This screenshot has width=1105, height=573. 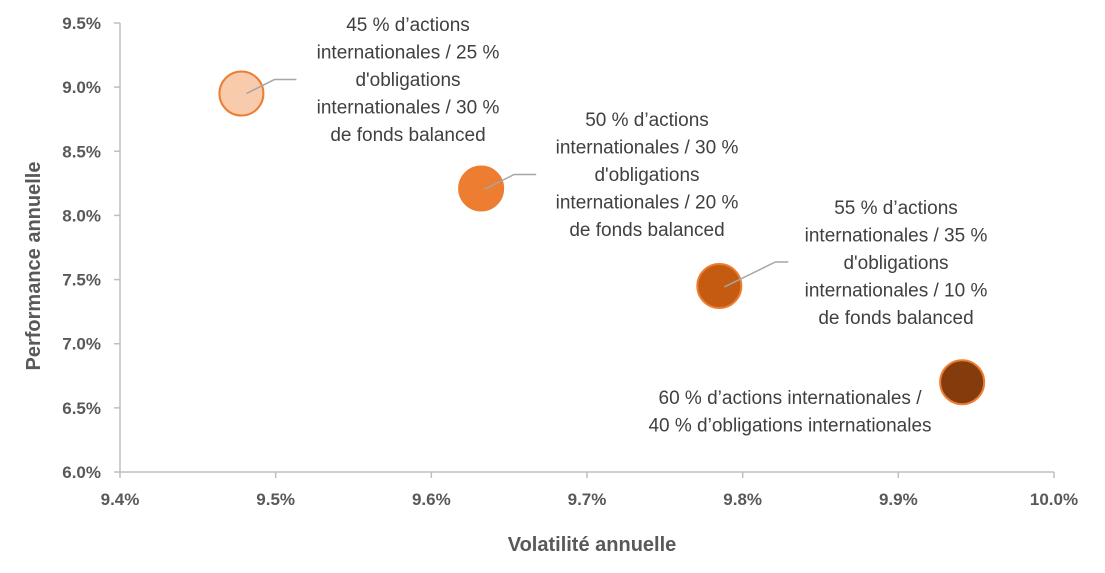 What do you see at coordinates (896, 208) in the screenshot?
I see `data-label-line: 55 % d’actions` at bounding box center [896, 208].